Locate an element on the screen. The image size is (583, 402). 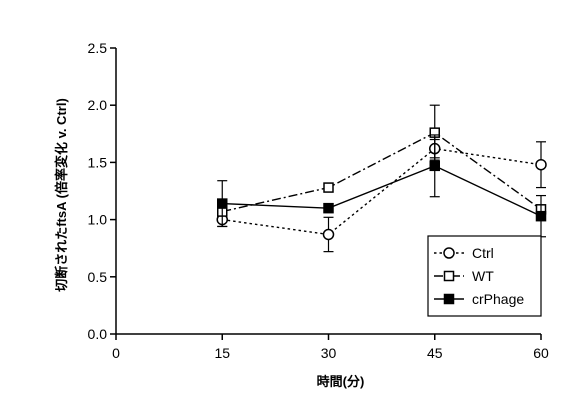
y-tick-label: 2.0 is located at coordinates (98, 105).